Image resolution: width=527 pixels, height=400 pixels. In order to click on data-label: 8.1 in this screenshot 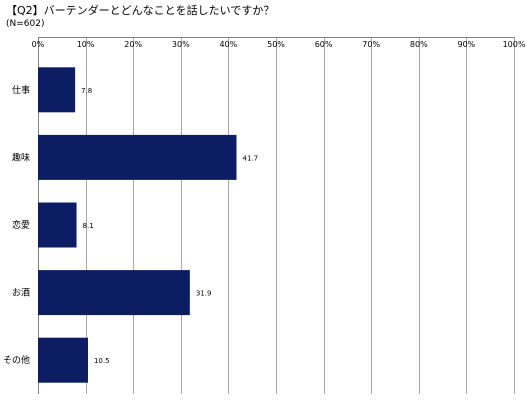, I will do `click(88, 226)`.